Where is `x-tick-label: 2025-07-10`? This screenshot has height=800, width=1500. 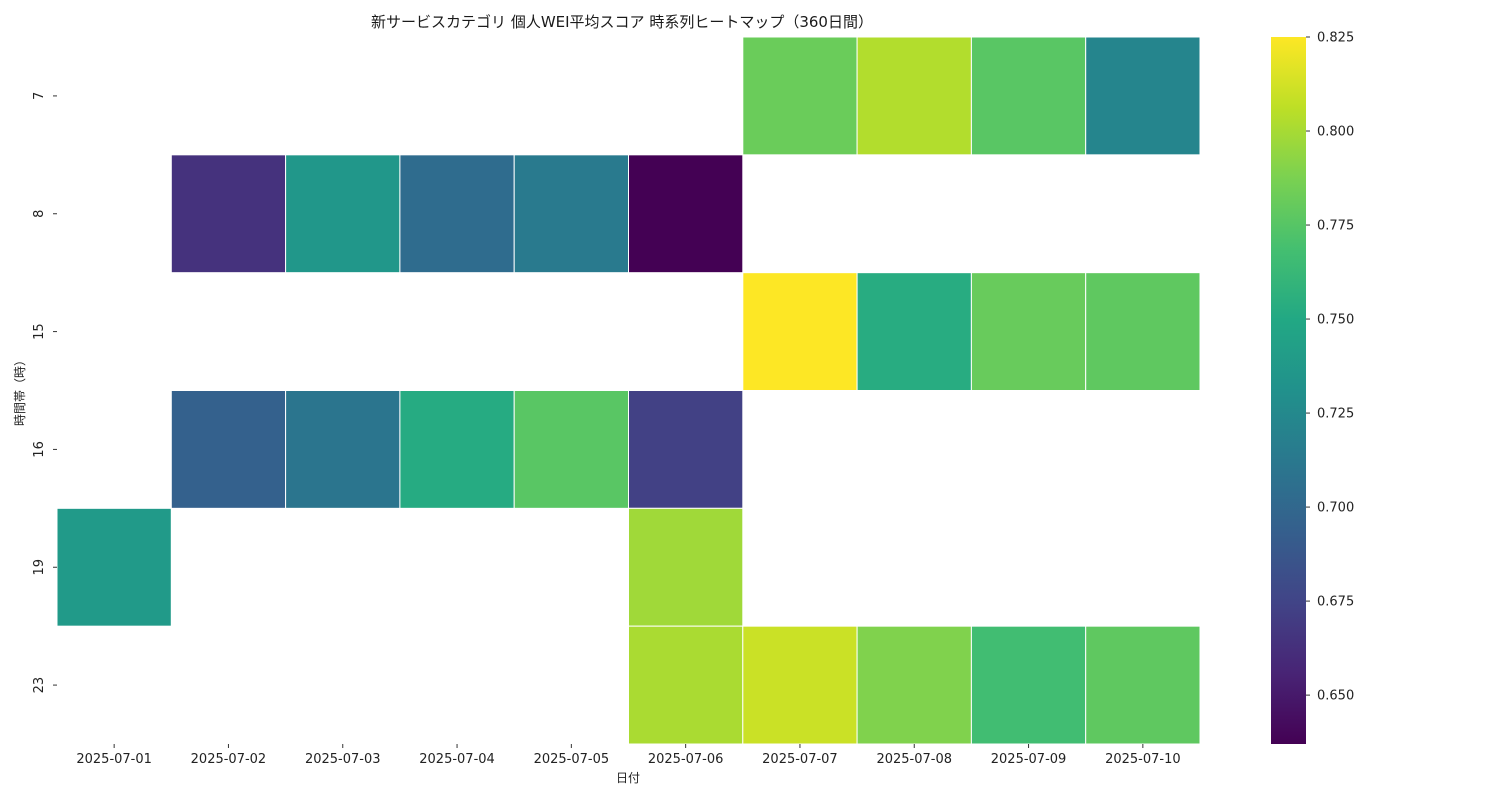 x-tick-label: 2025-07-10 is located at coordinates (1143, 759).